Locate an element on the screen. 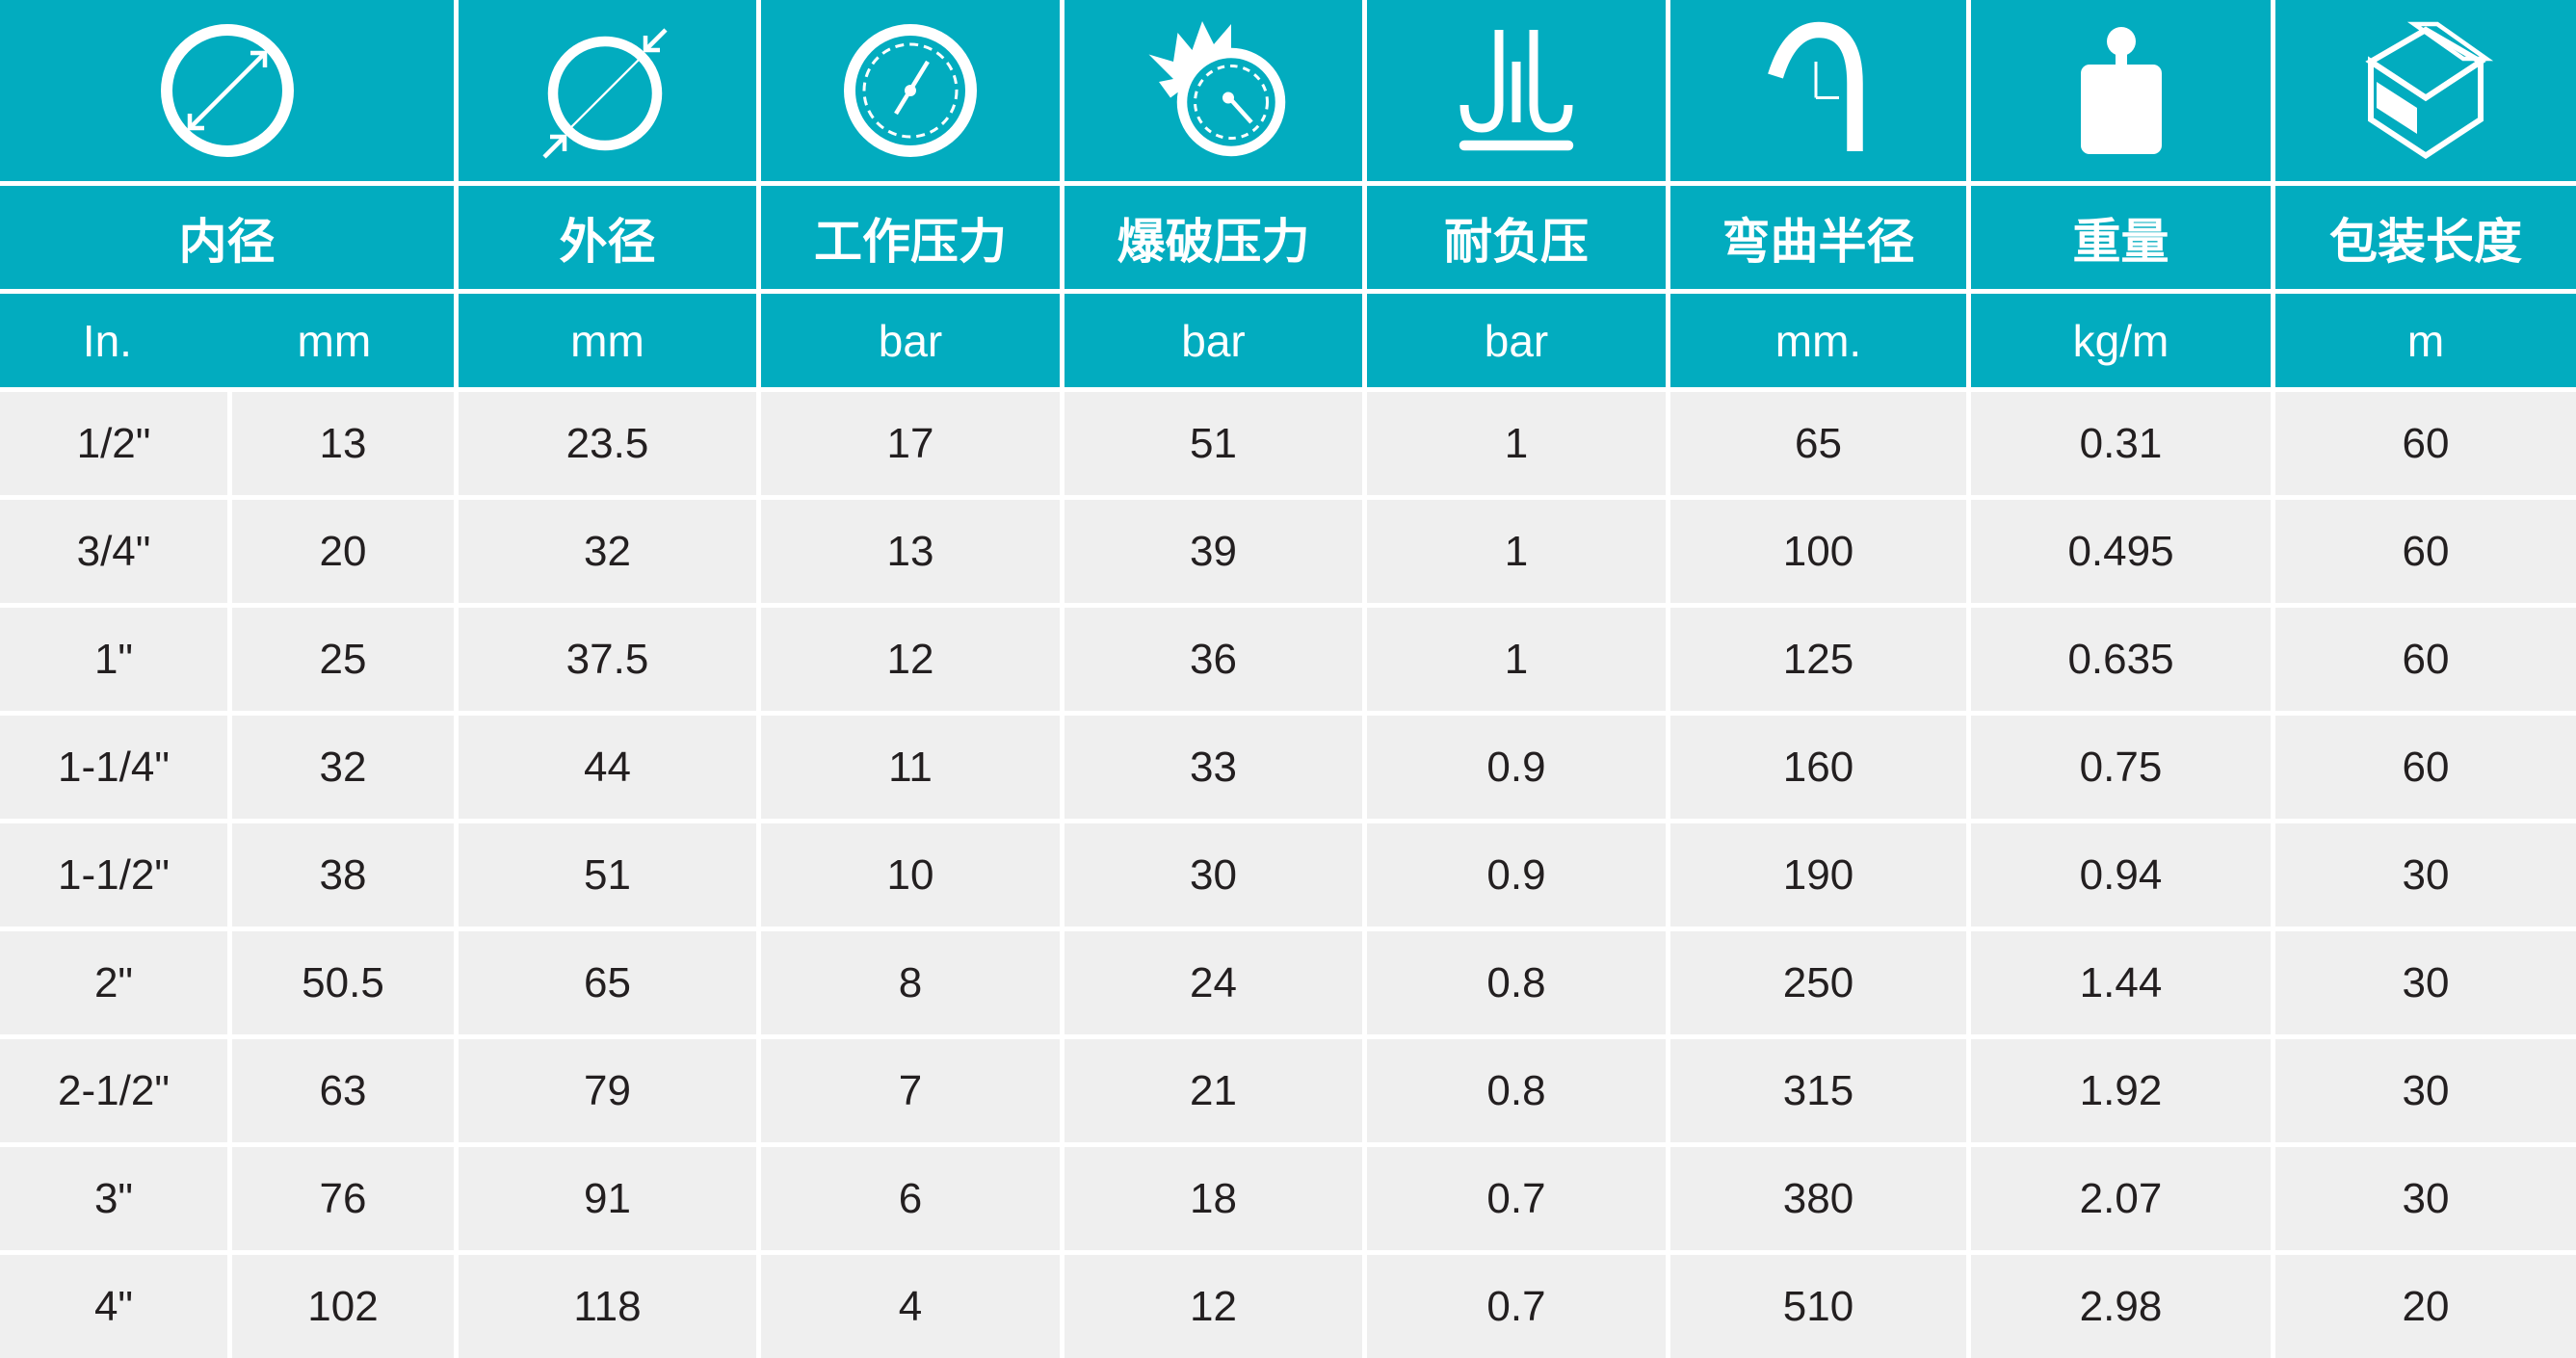 This screenshot has height=1358, width=2576. inner-diameter-icon is located at coordinates (227, 90).